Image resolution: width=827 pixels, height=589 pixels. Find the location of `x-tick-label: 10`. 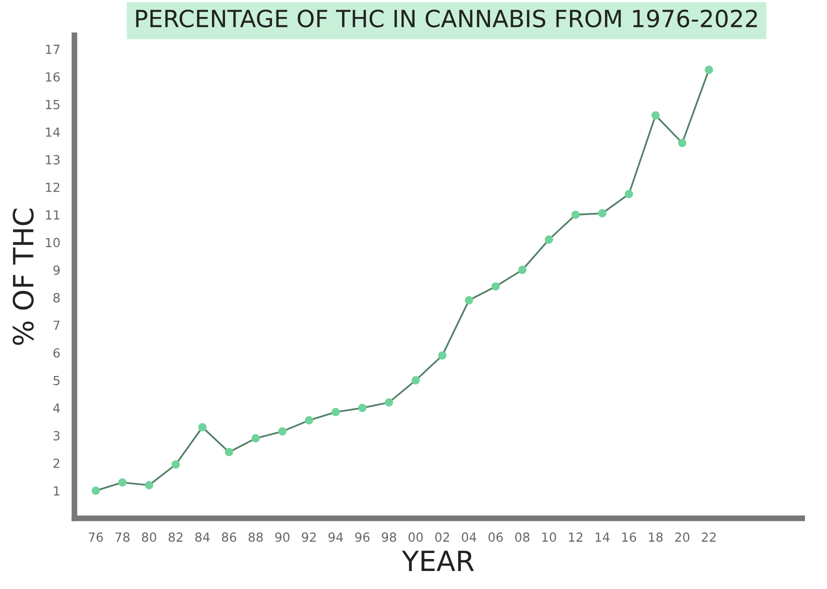

x-tick-label: 10 is located at coordinates (549, 537).